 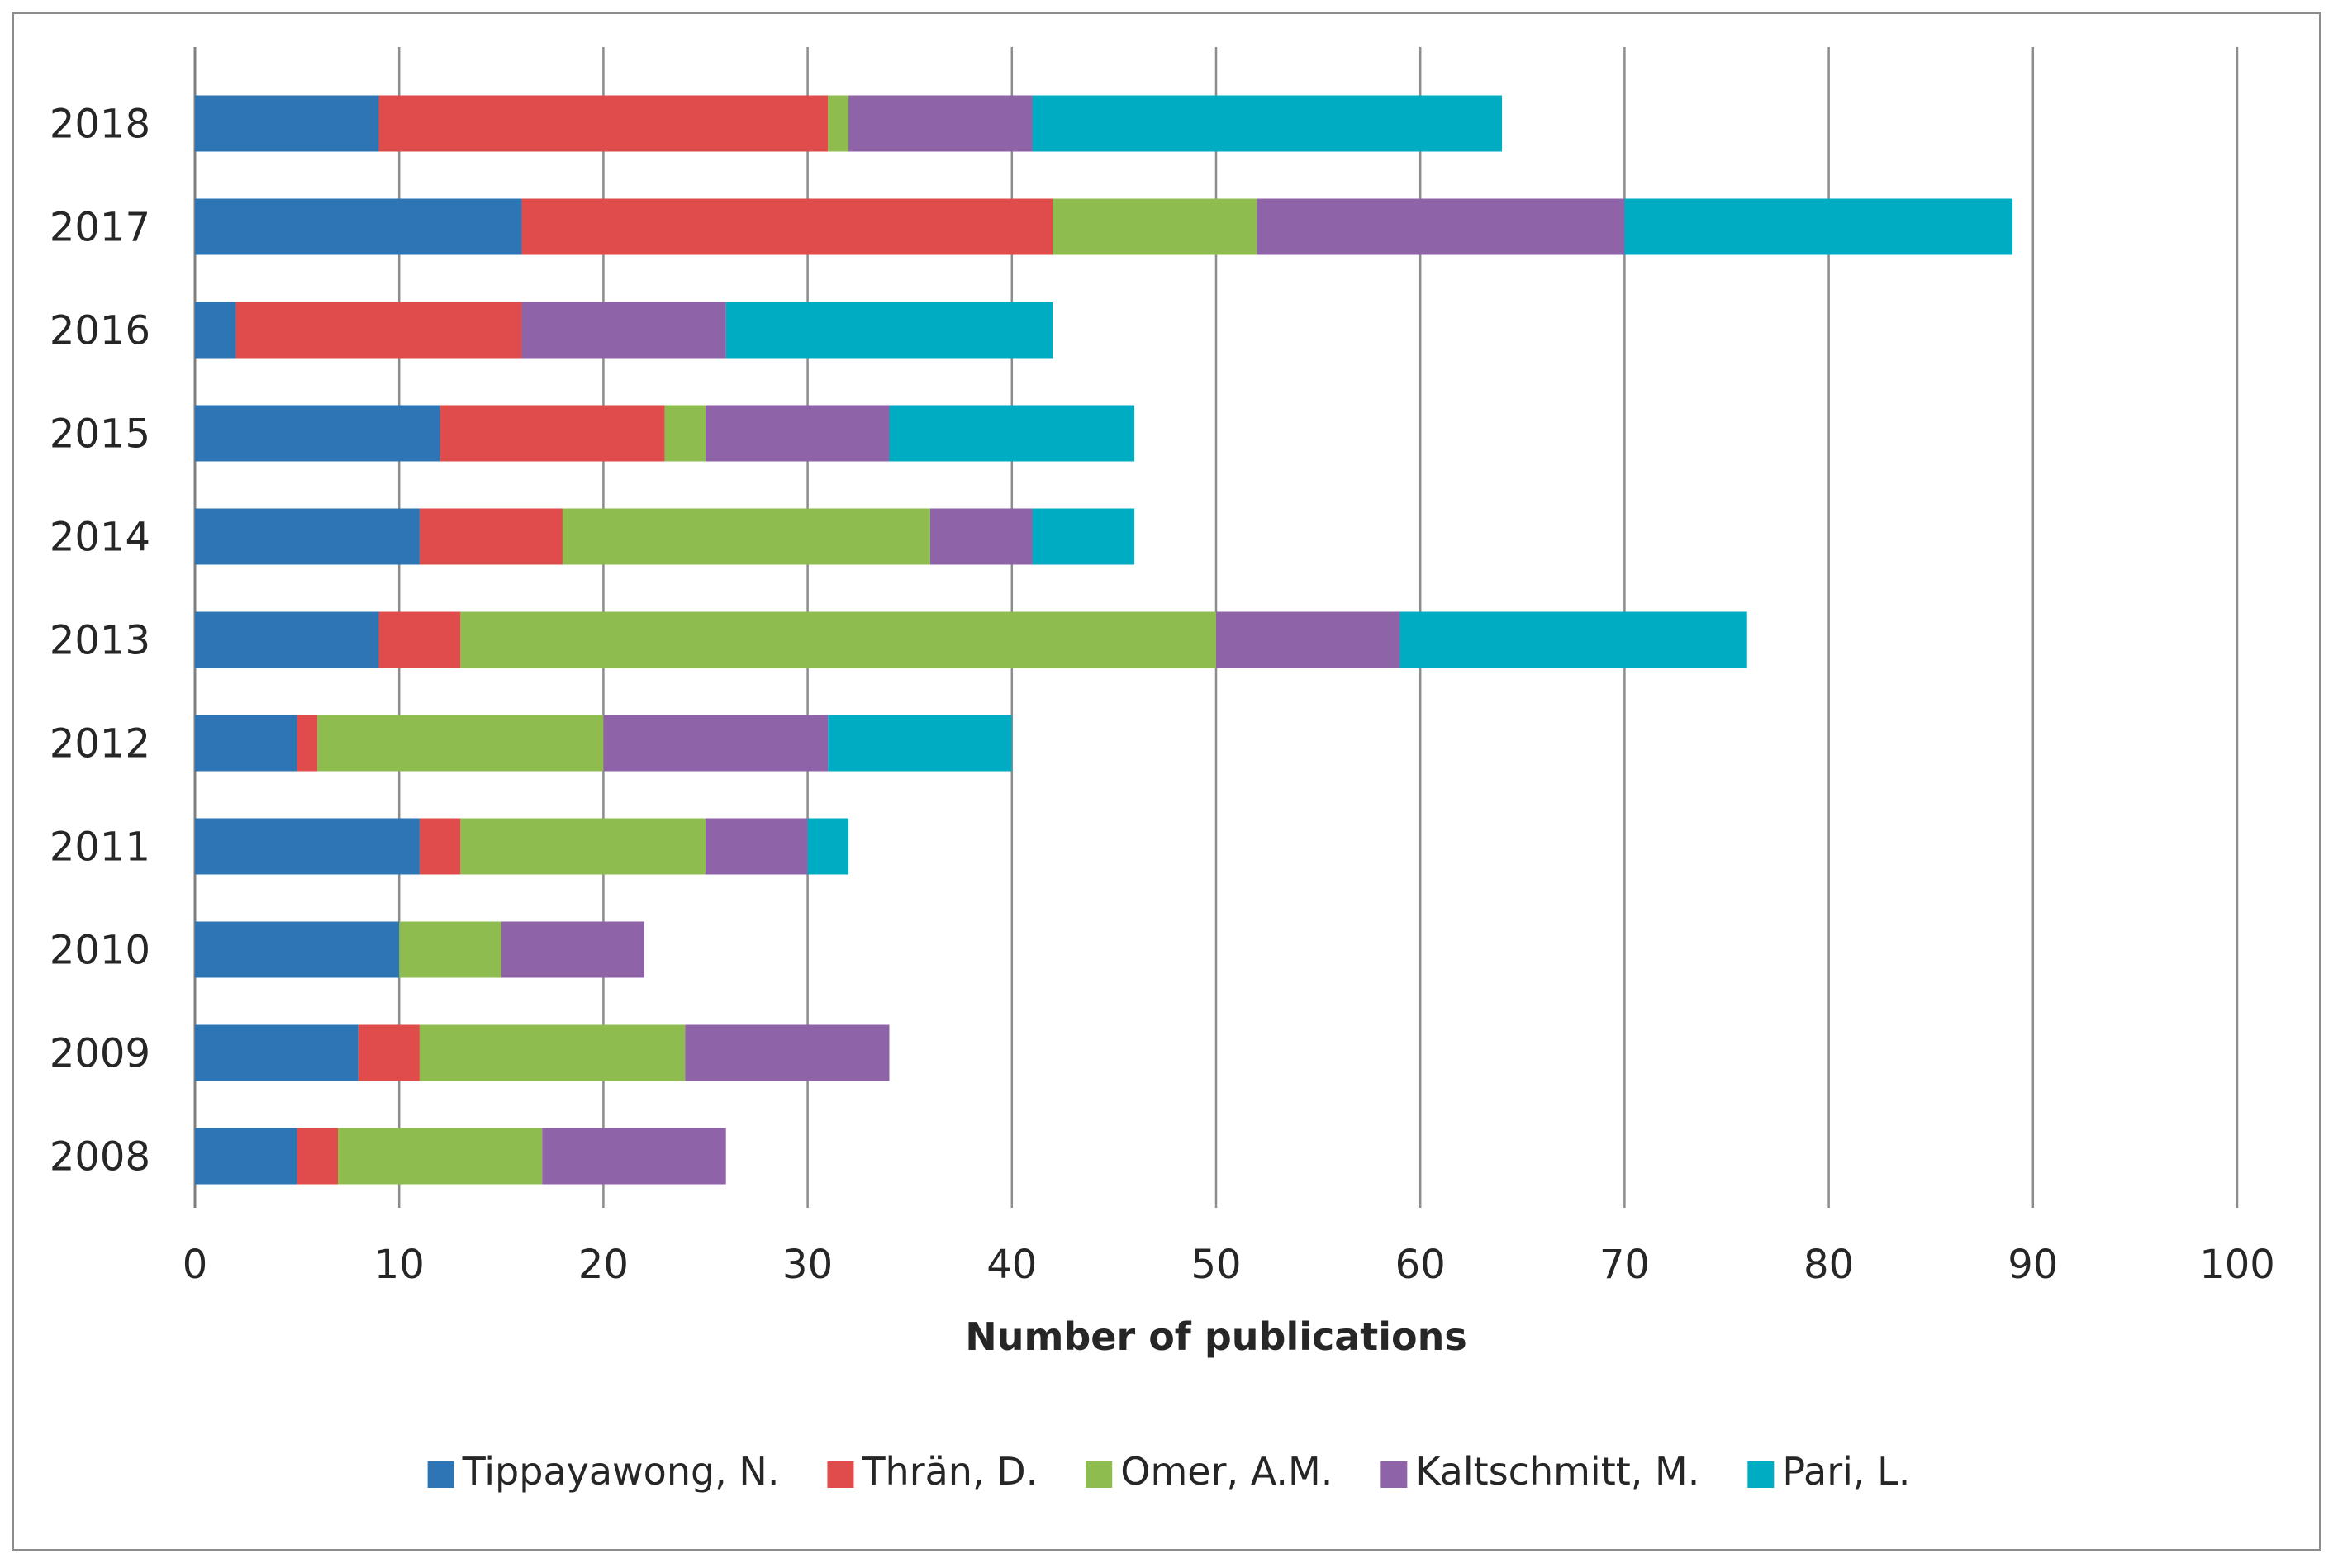 I want to click on bar-2017-omer-a-m, so click(x=1155, y=227).